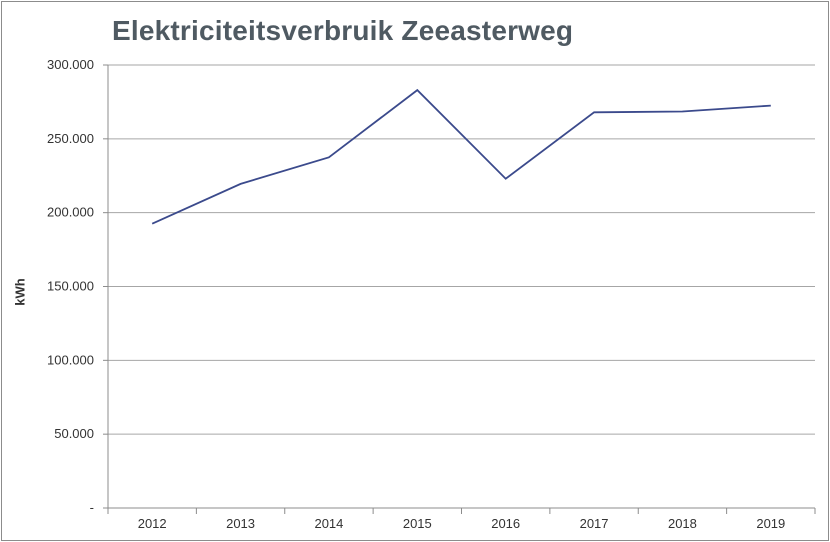  Describe the element at coordinates (462, 523) in the screenshot. I see `x-tick-labels: 2012 2013 2014 2015 2016 2017 2018 2019` at that location.